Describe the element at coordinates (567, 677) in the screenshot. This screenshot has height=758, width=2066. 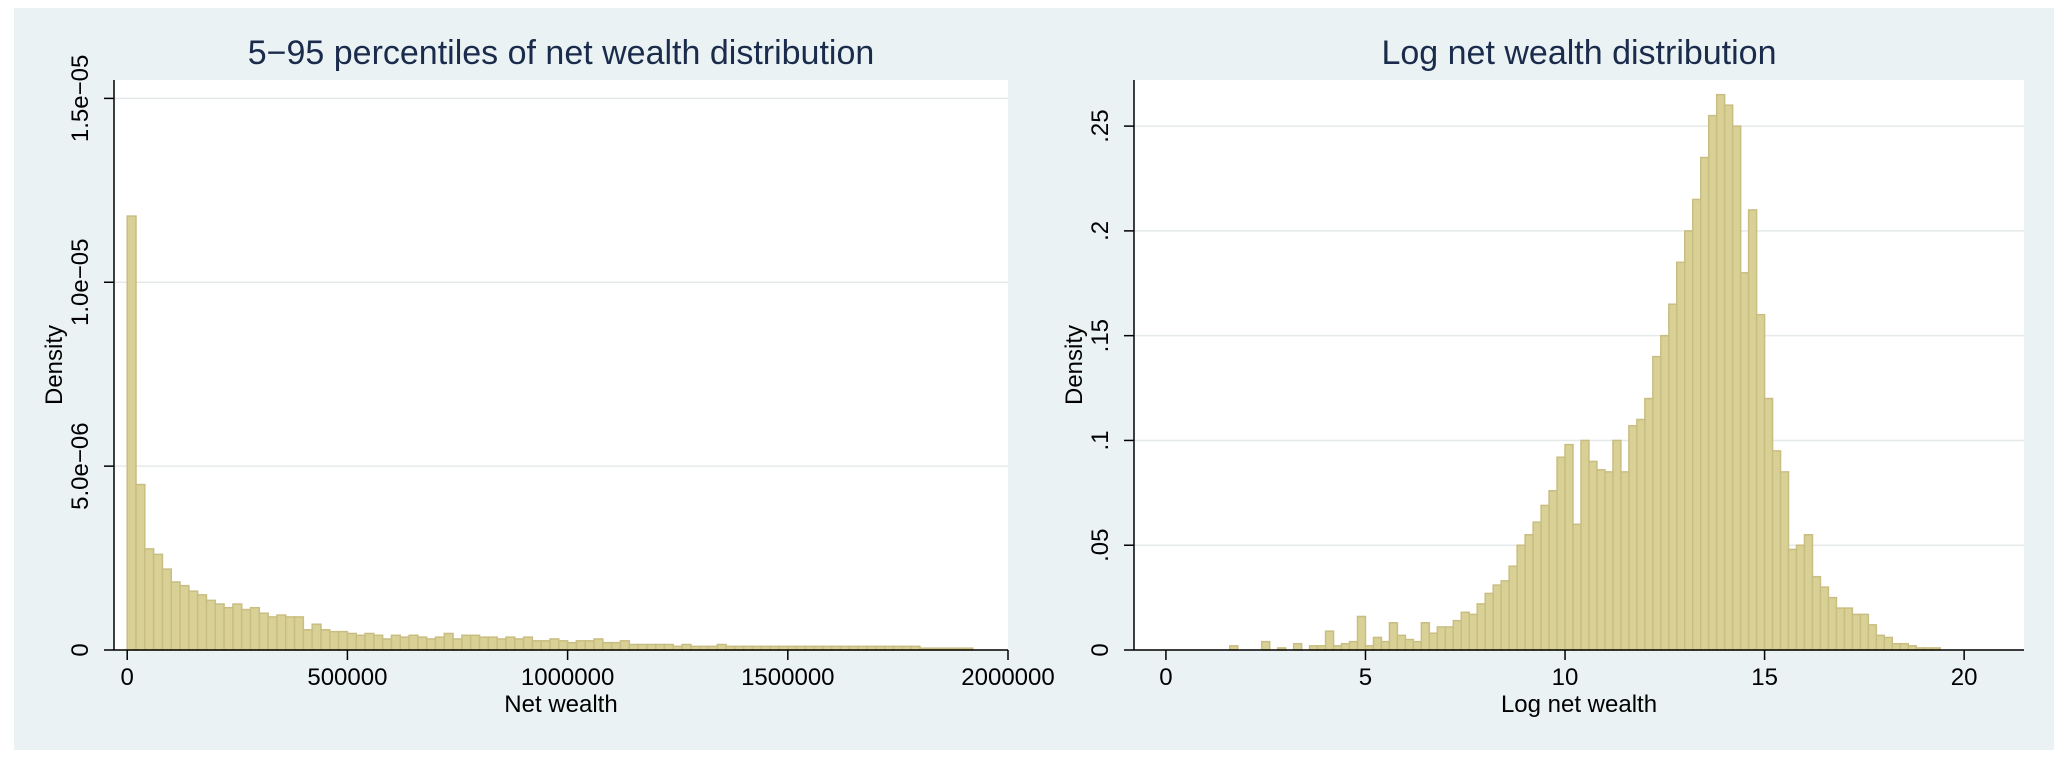
I see `x-tick-label: 1000000` at that location.